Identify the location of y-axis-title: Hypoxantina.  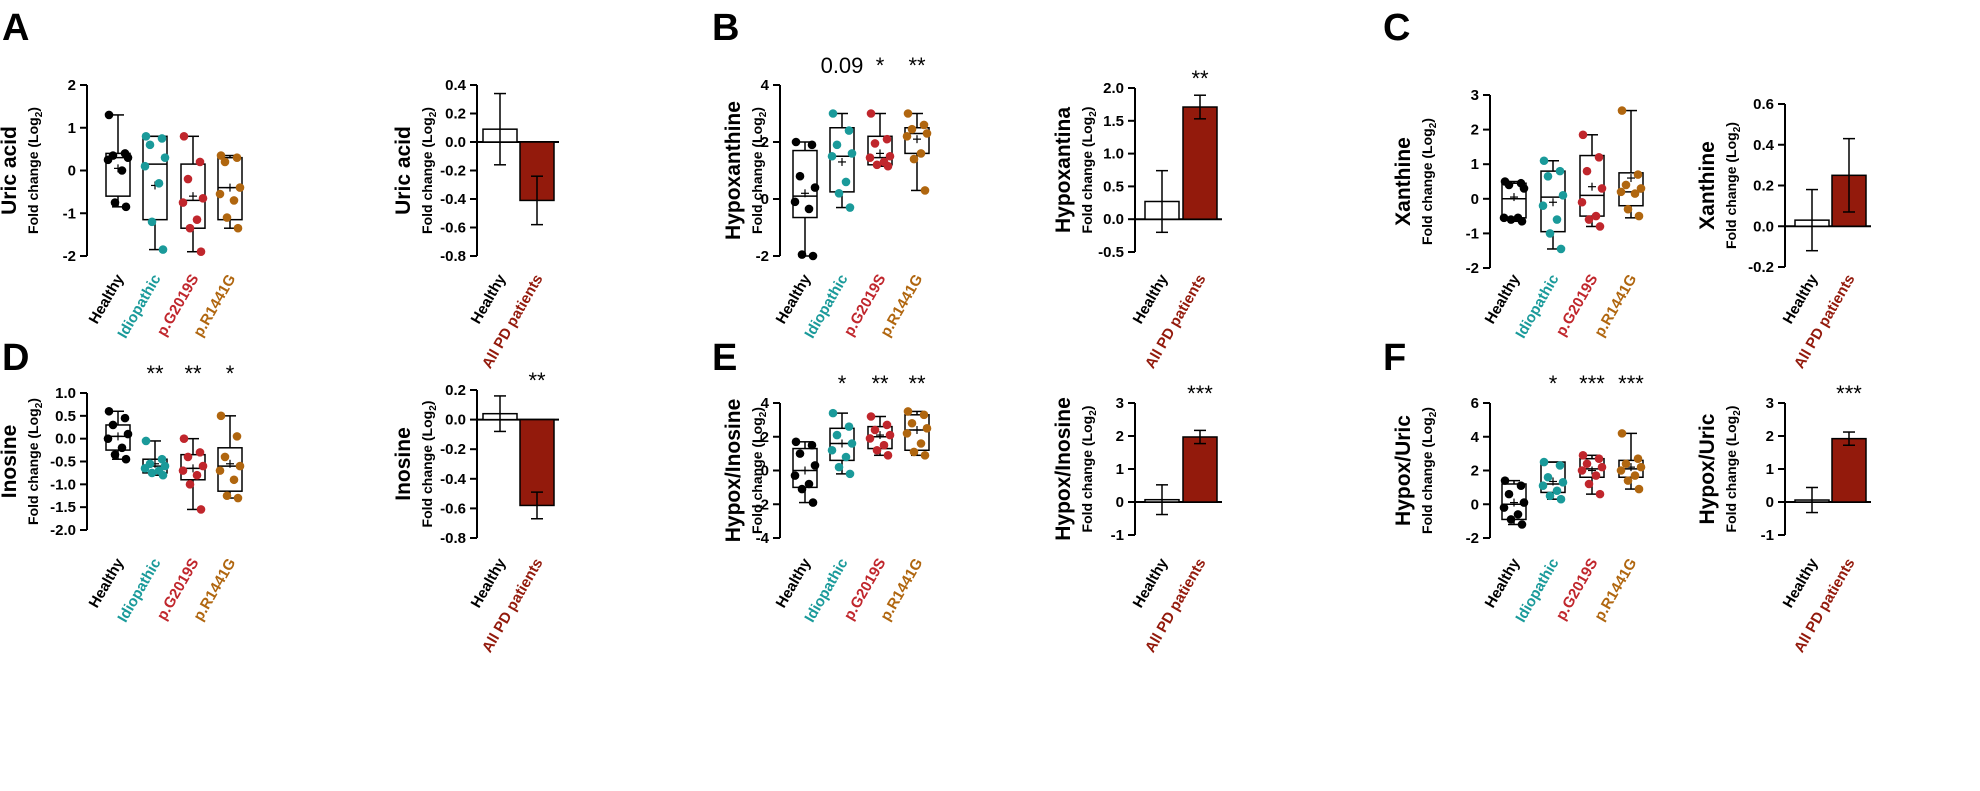
(1063, 170).